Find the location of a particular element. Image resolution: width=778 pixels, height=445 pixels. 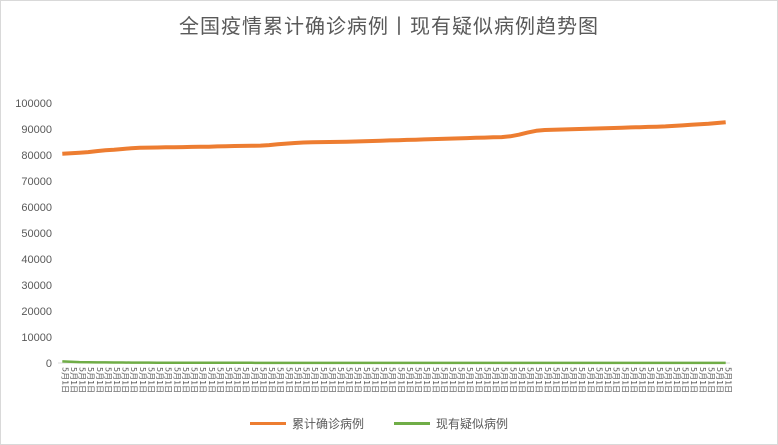

y-tick-label: 0 is located at coordinates (49, 364).